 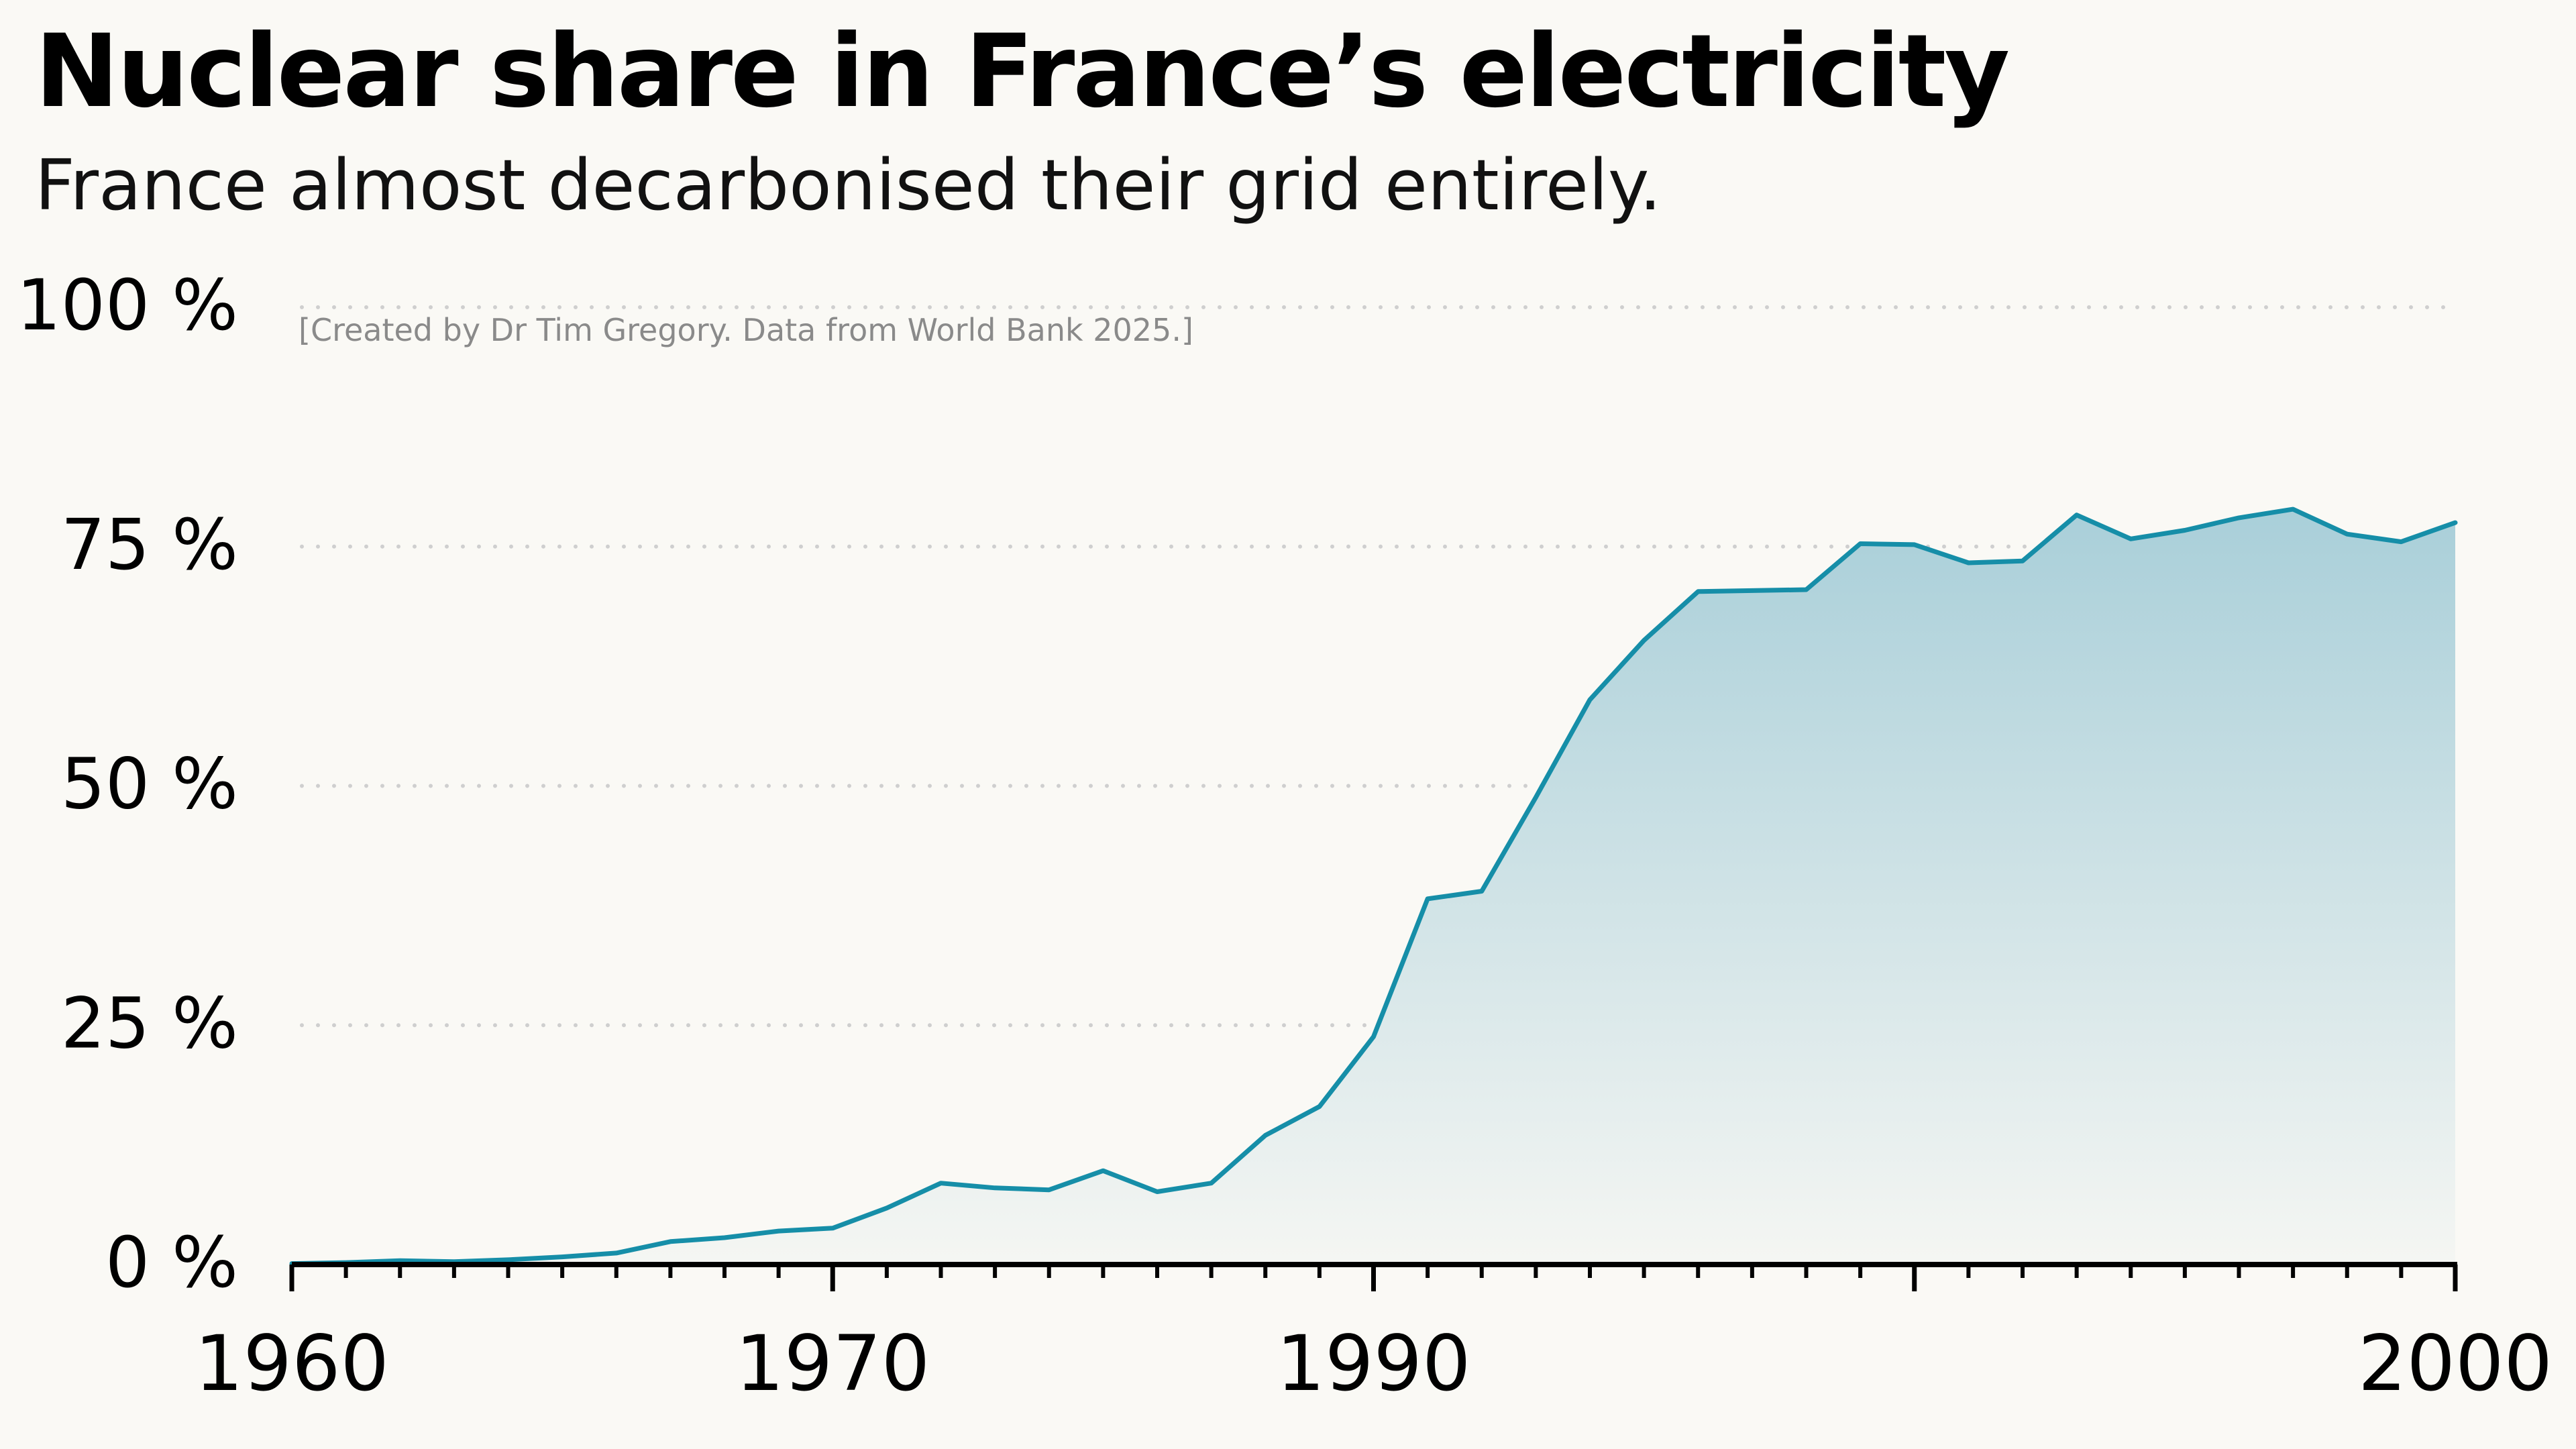 What do you see at coordinates (149, 784) in the screenshot?
I see `y-tick-label: 50 %` at bounding box center [149, 784].